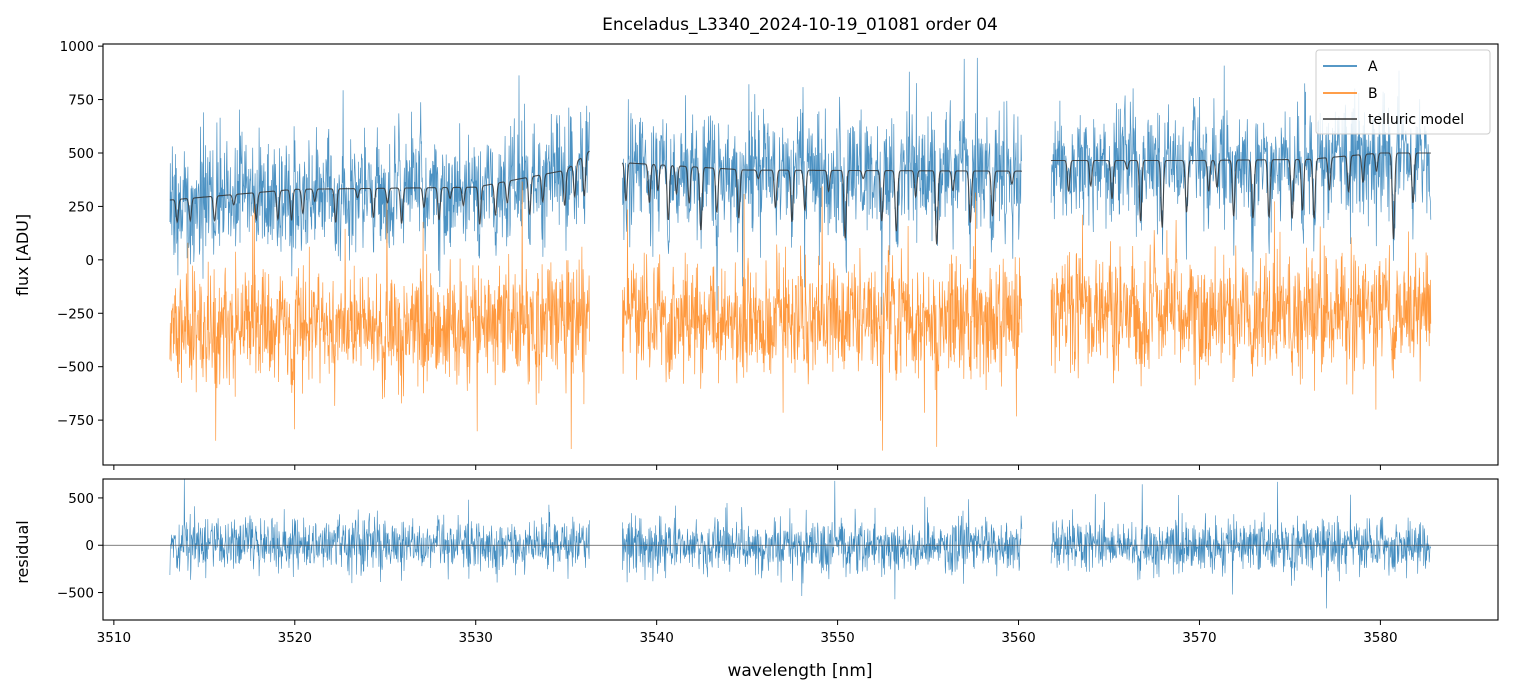 This screenshot has height=696, width=1513. What do you see at coordinates (89, 261) in the screenshot?
I see `flux-y-tick-label: 0` at bounding box center [89, 261].